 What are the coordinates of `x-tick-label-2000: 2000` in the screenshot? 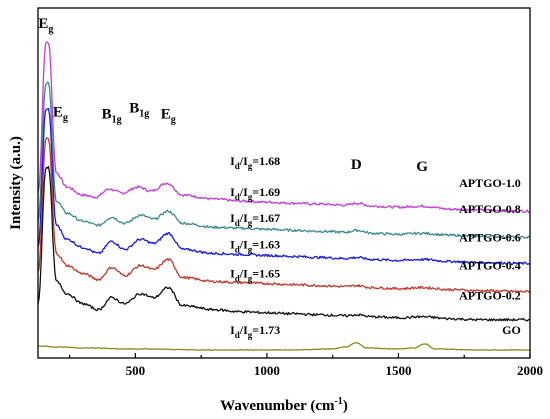 It's located at (530, 370).